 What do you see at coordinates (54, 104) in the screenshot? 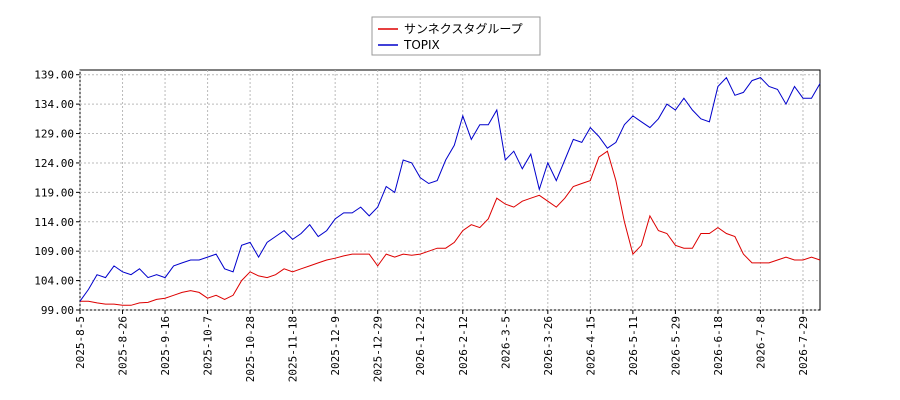
I see `y-tick-label: 134.00` at bounding box center [54, 104].